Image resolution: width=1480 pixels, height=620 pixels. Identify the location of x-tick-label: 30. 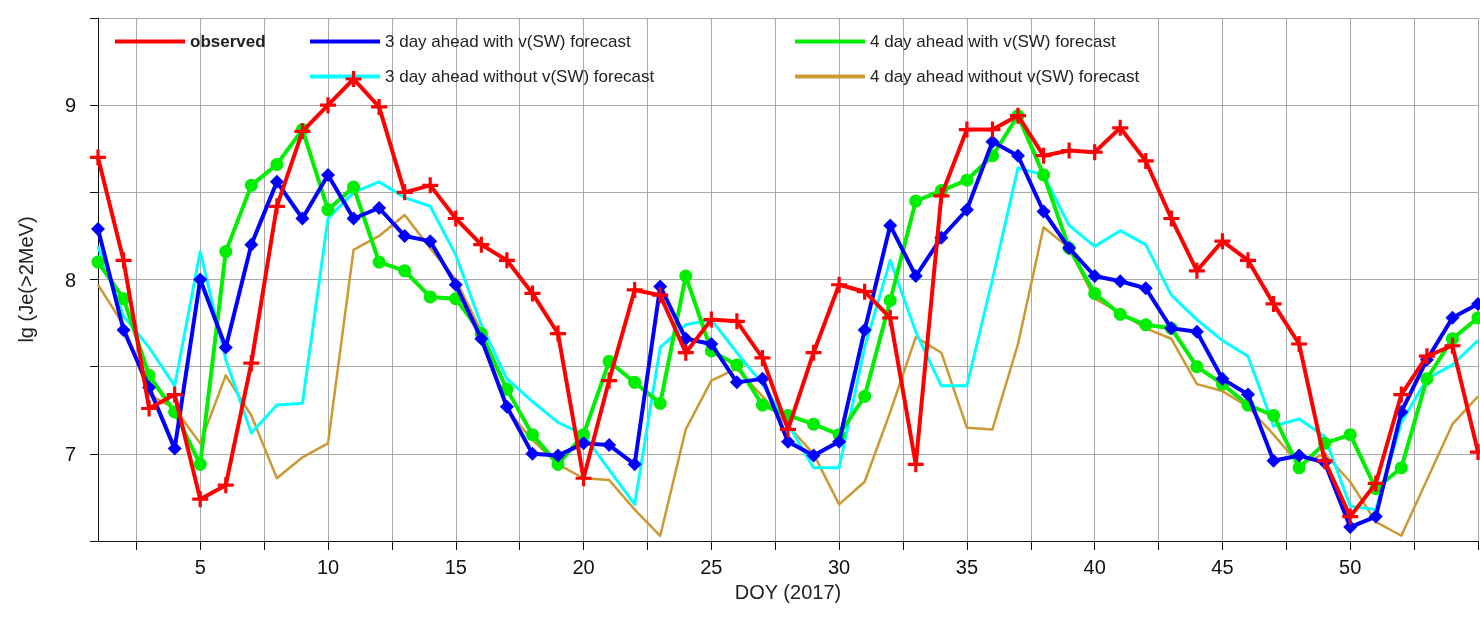
(839, 567).